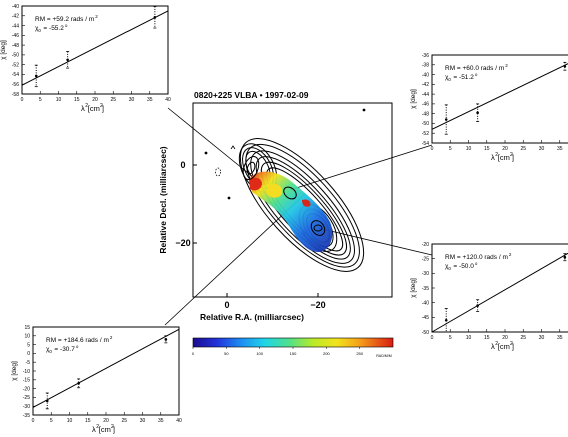 The image size is (568, 437). Describe the element at coordinates (425, 303) in the screenshot. I see `y-tick-label: -40` at that location.